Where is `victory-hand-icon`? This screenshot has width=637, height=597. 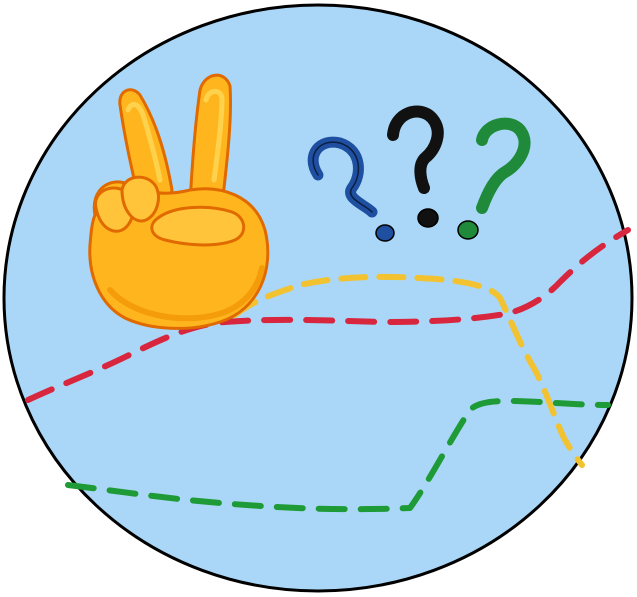
victory-hand-icon is located at coordinates (179, 201).